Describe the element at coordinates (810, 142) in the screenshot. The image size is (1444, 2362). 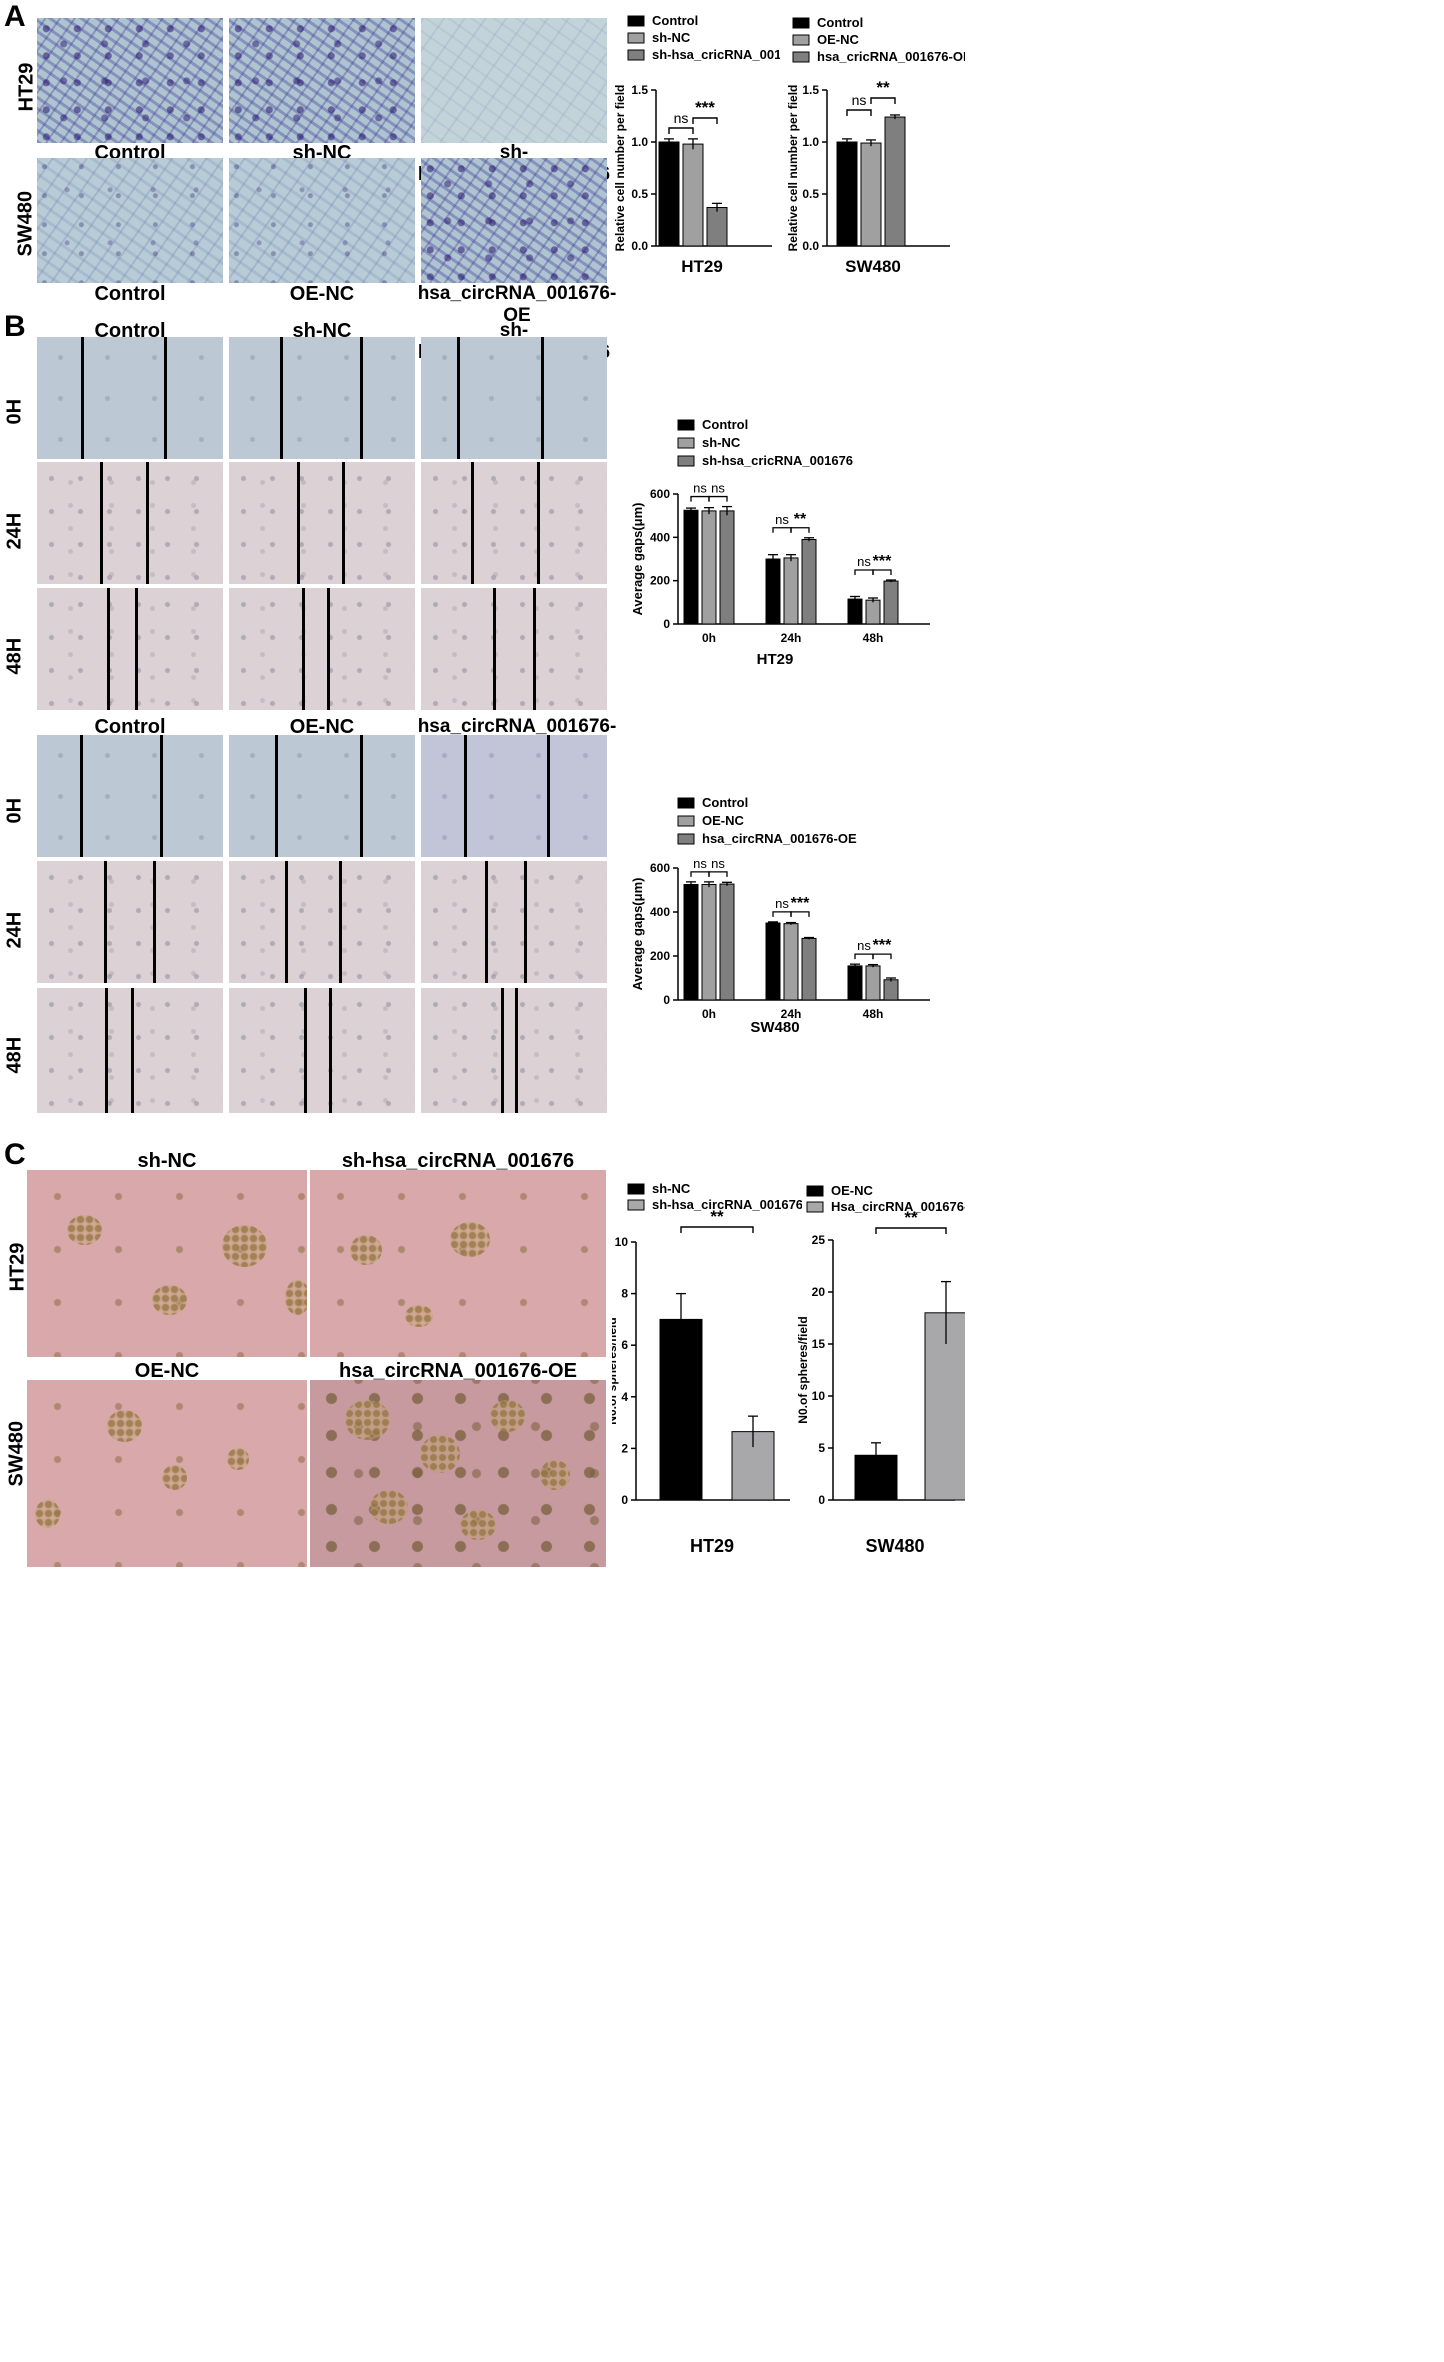
I see `y-tick-label: 1.0` at that location.